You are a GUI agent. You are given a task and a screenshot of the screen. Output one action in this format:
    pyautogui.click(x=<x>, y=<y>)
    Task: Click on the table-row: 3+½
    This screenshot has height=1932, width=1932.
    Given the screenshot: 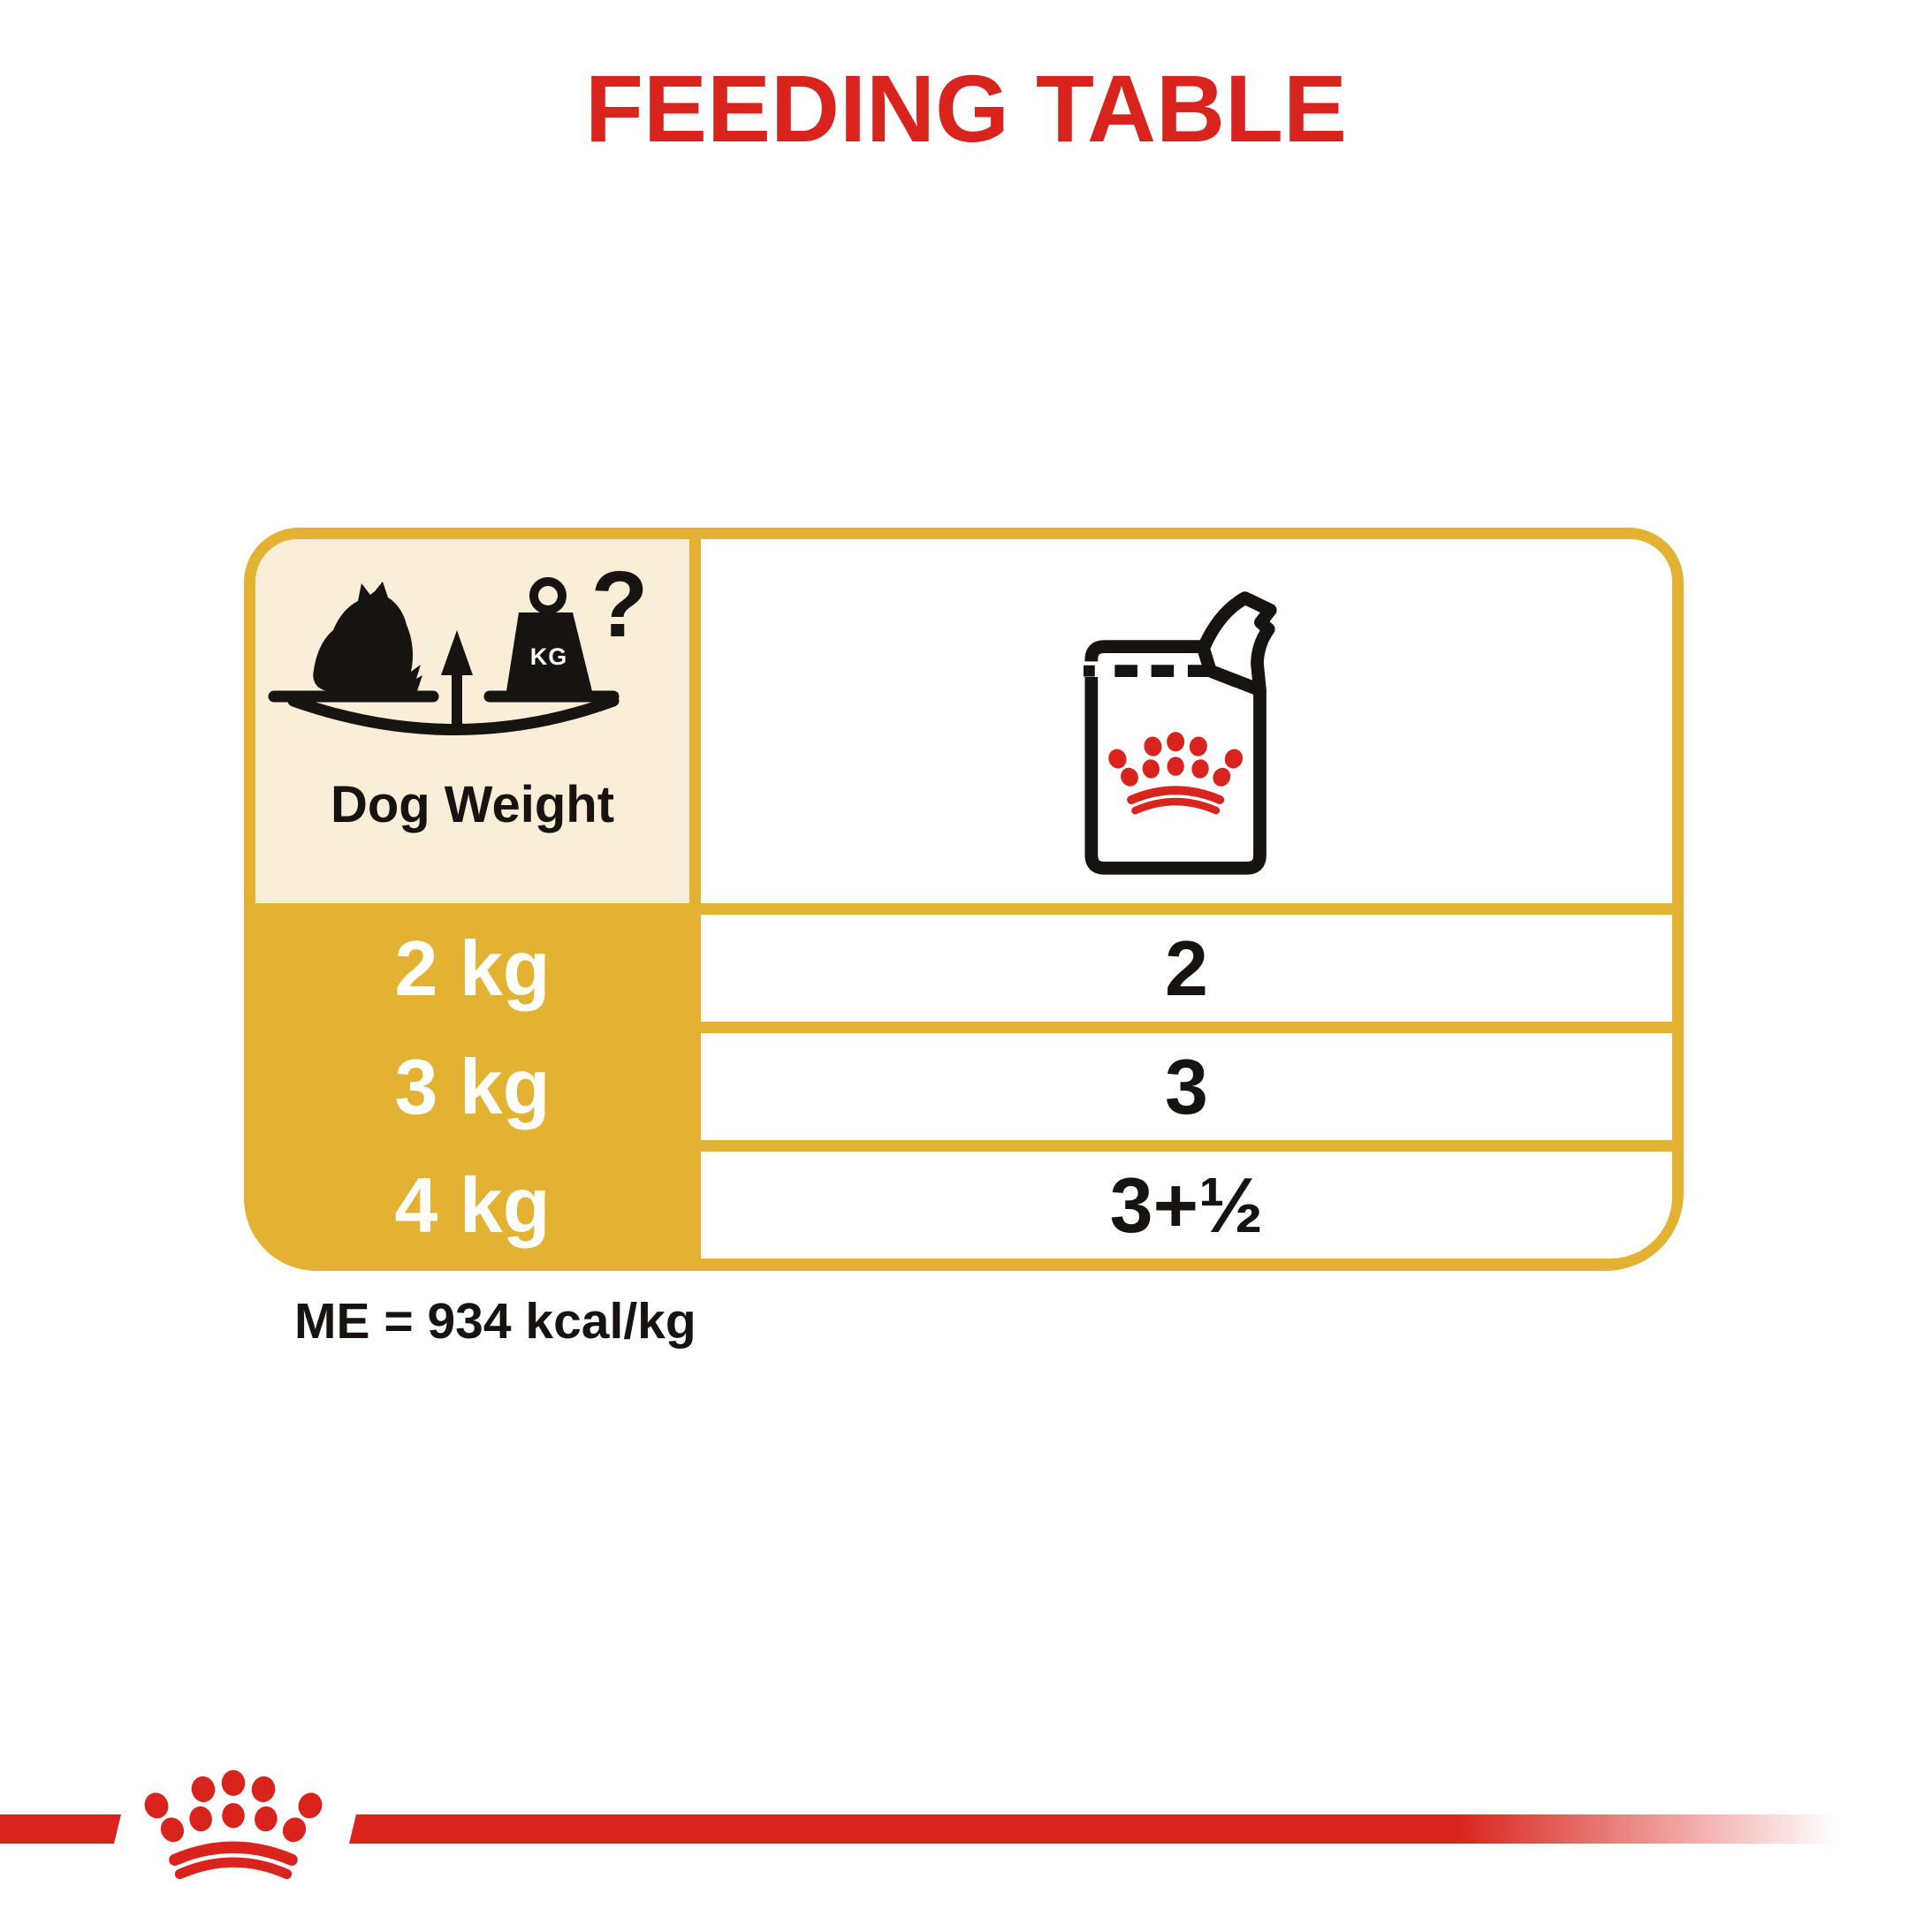 What is the action you would take?
    pyautogui.click(x=1187, y=1205)
    